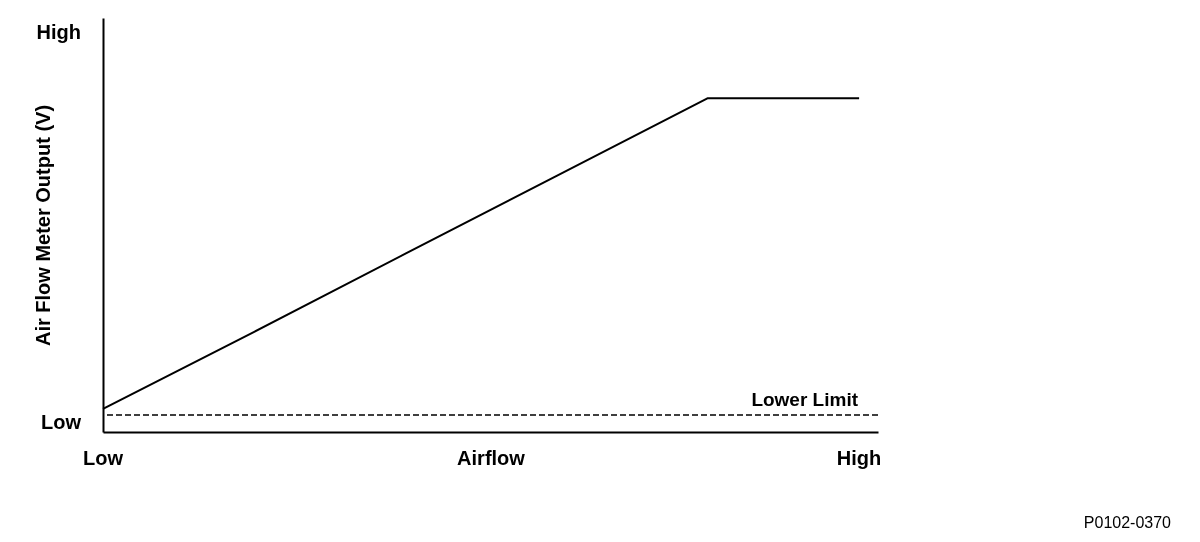 Image resolution: width=1200 pixels, height=542 pixels. I want to click on y-axis-title: Air Flow Meter Output (V), so click(42, 225).